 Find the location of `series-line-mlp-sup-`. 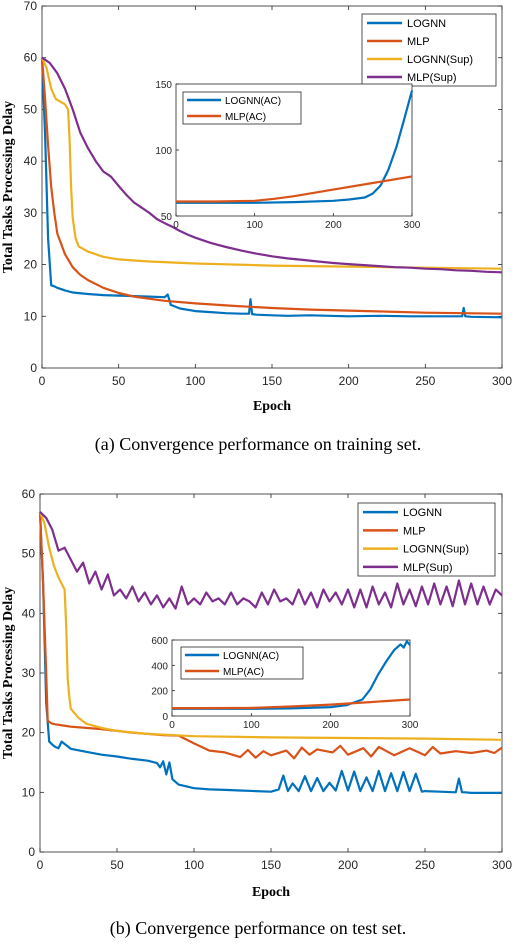

series-line-mlp-sup- is located at coordinates (271, 560).